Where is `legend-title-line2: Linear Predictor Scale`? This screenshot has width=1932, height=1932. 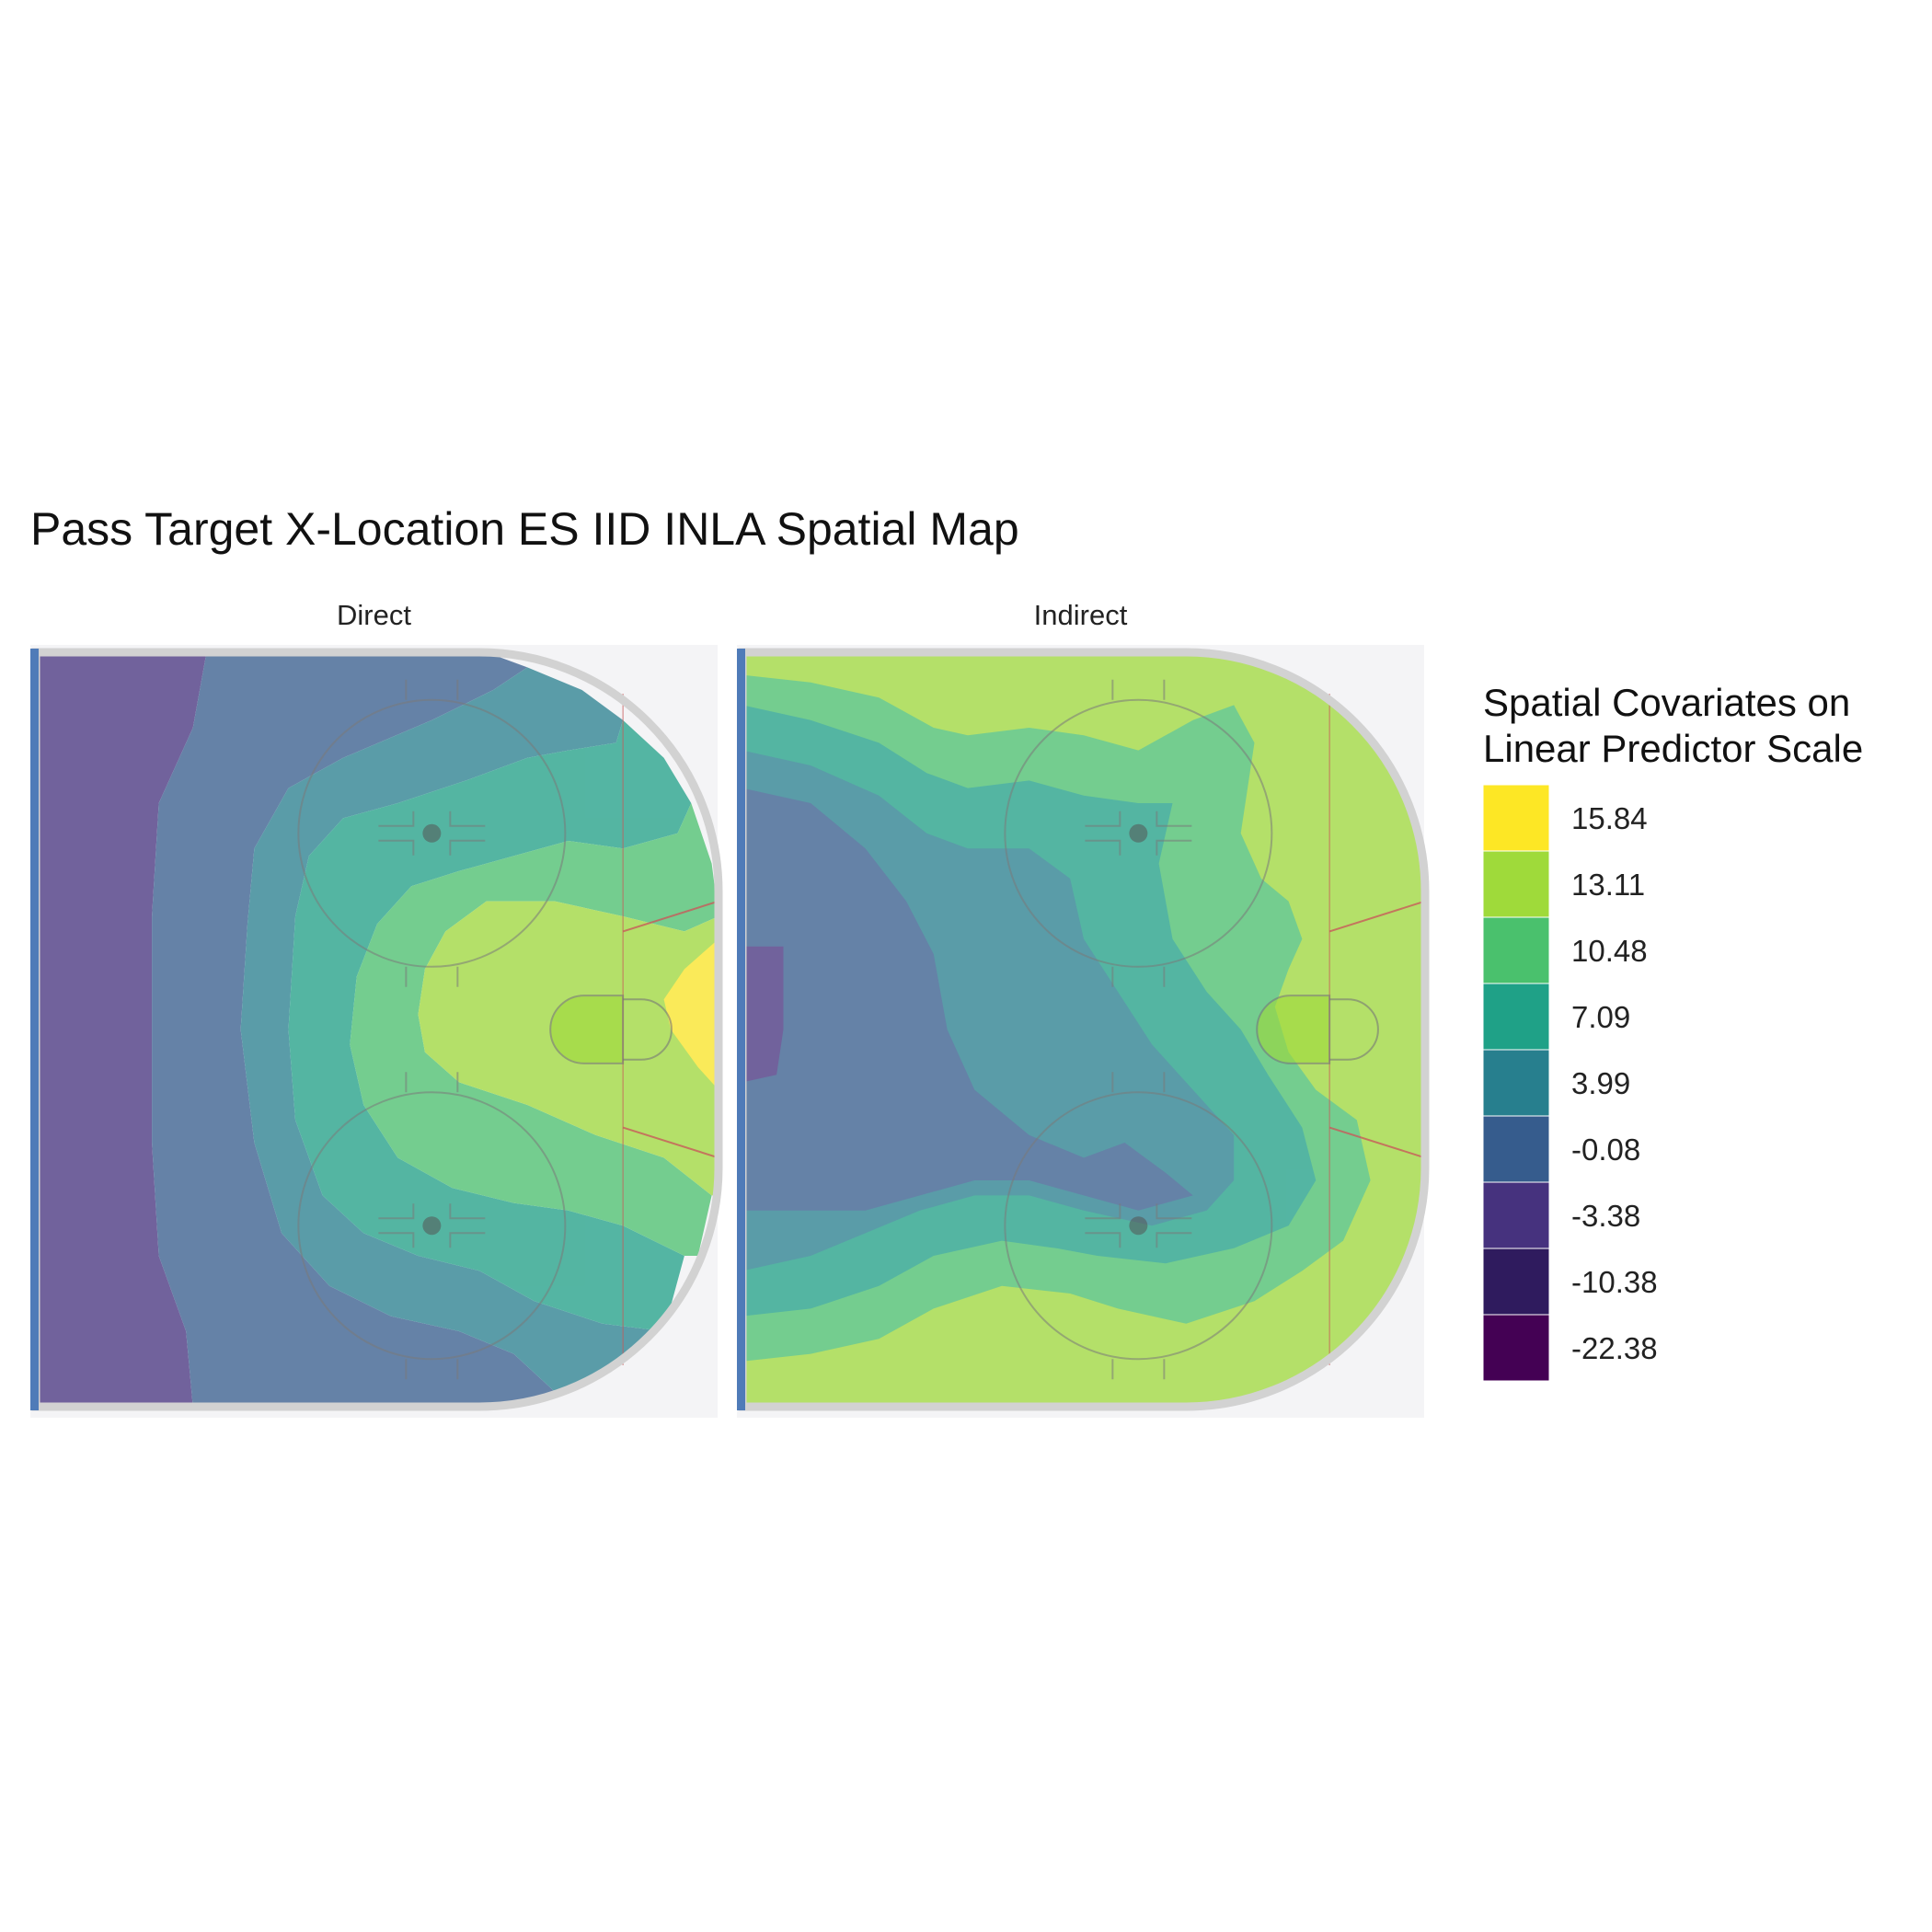
legend-title-line2: Linear Predictor Scale is located at coordinates (1673, 748).